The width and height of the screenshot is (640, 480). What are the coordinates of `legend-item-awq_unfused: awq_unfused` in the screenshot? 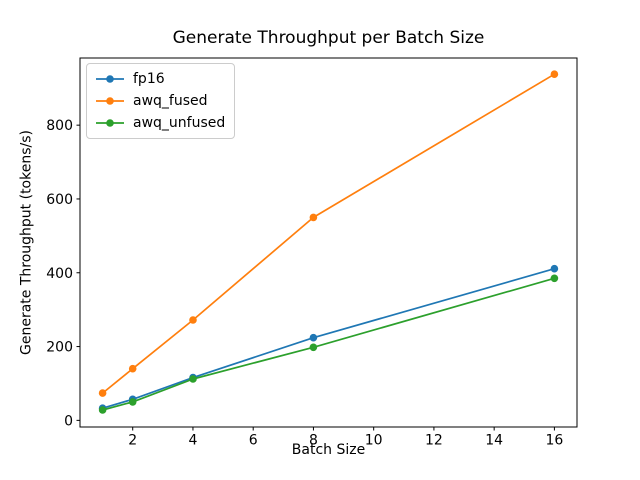 It's located at (160, 123).